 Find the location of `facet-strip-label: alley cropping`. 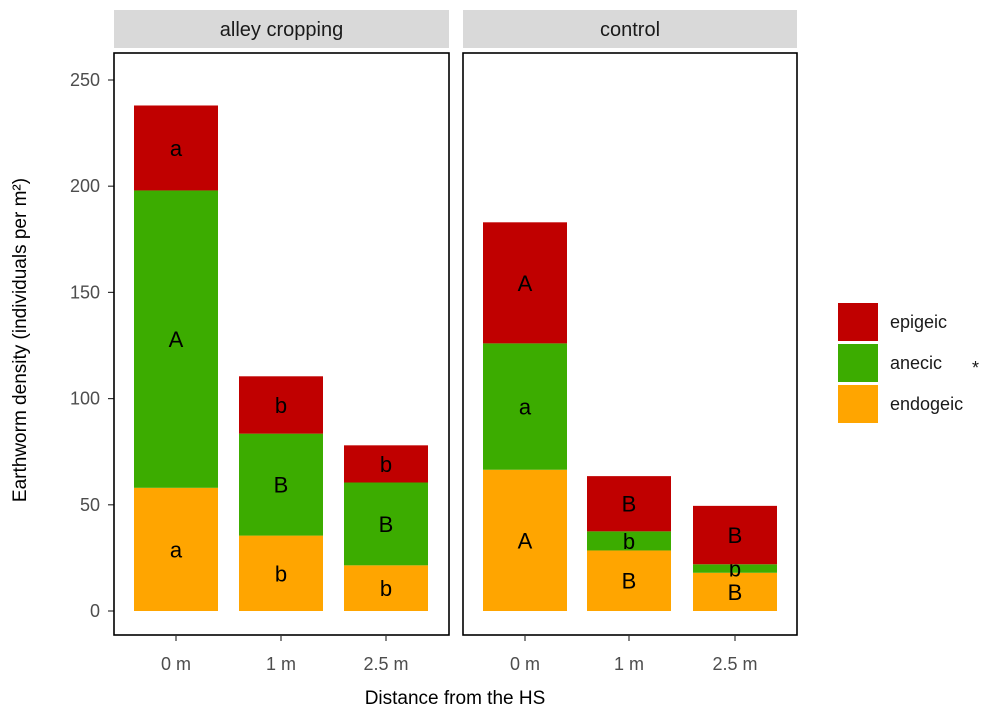

facet-strip-label: alley cropping is located at coordinates (281, 30).